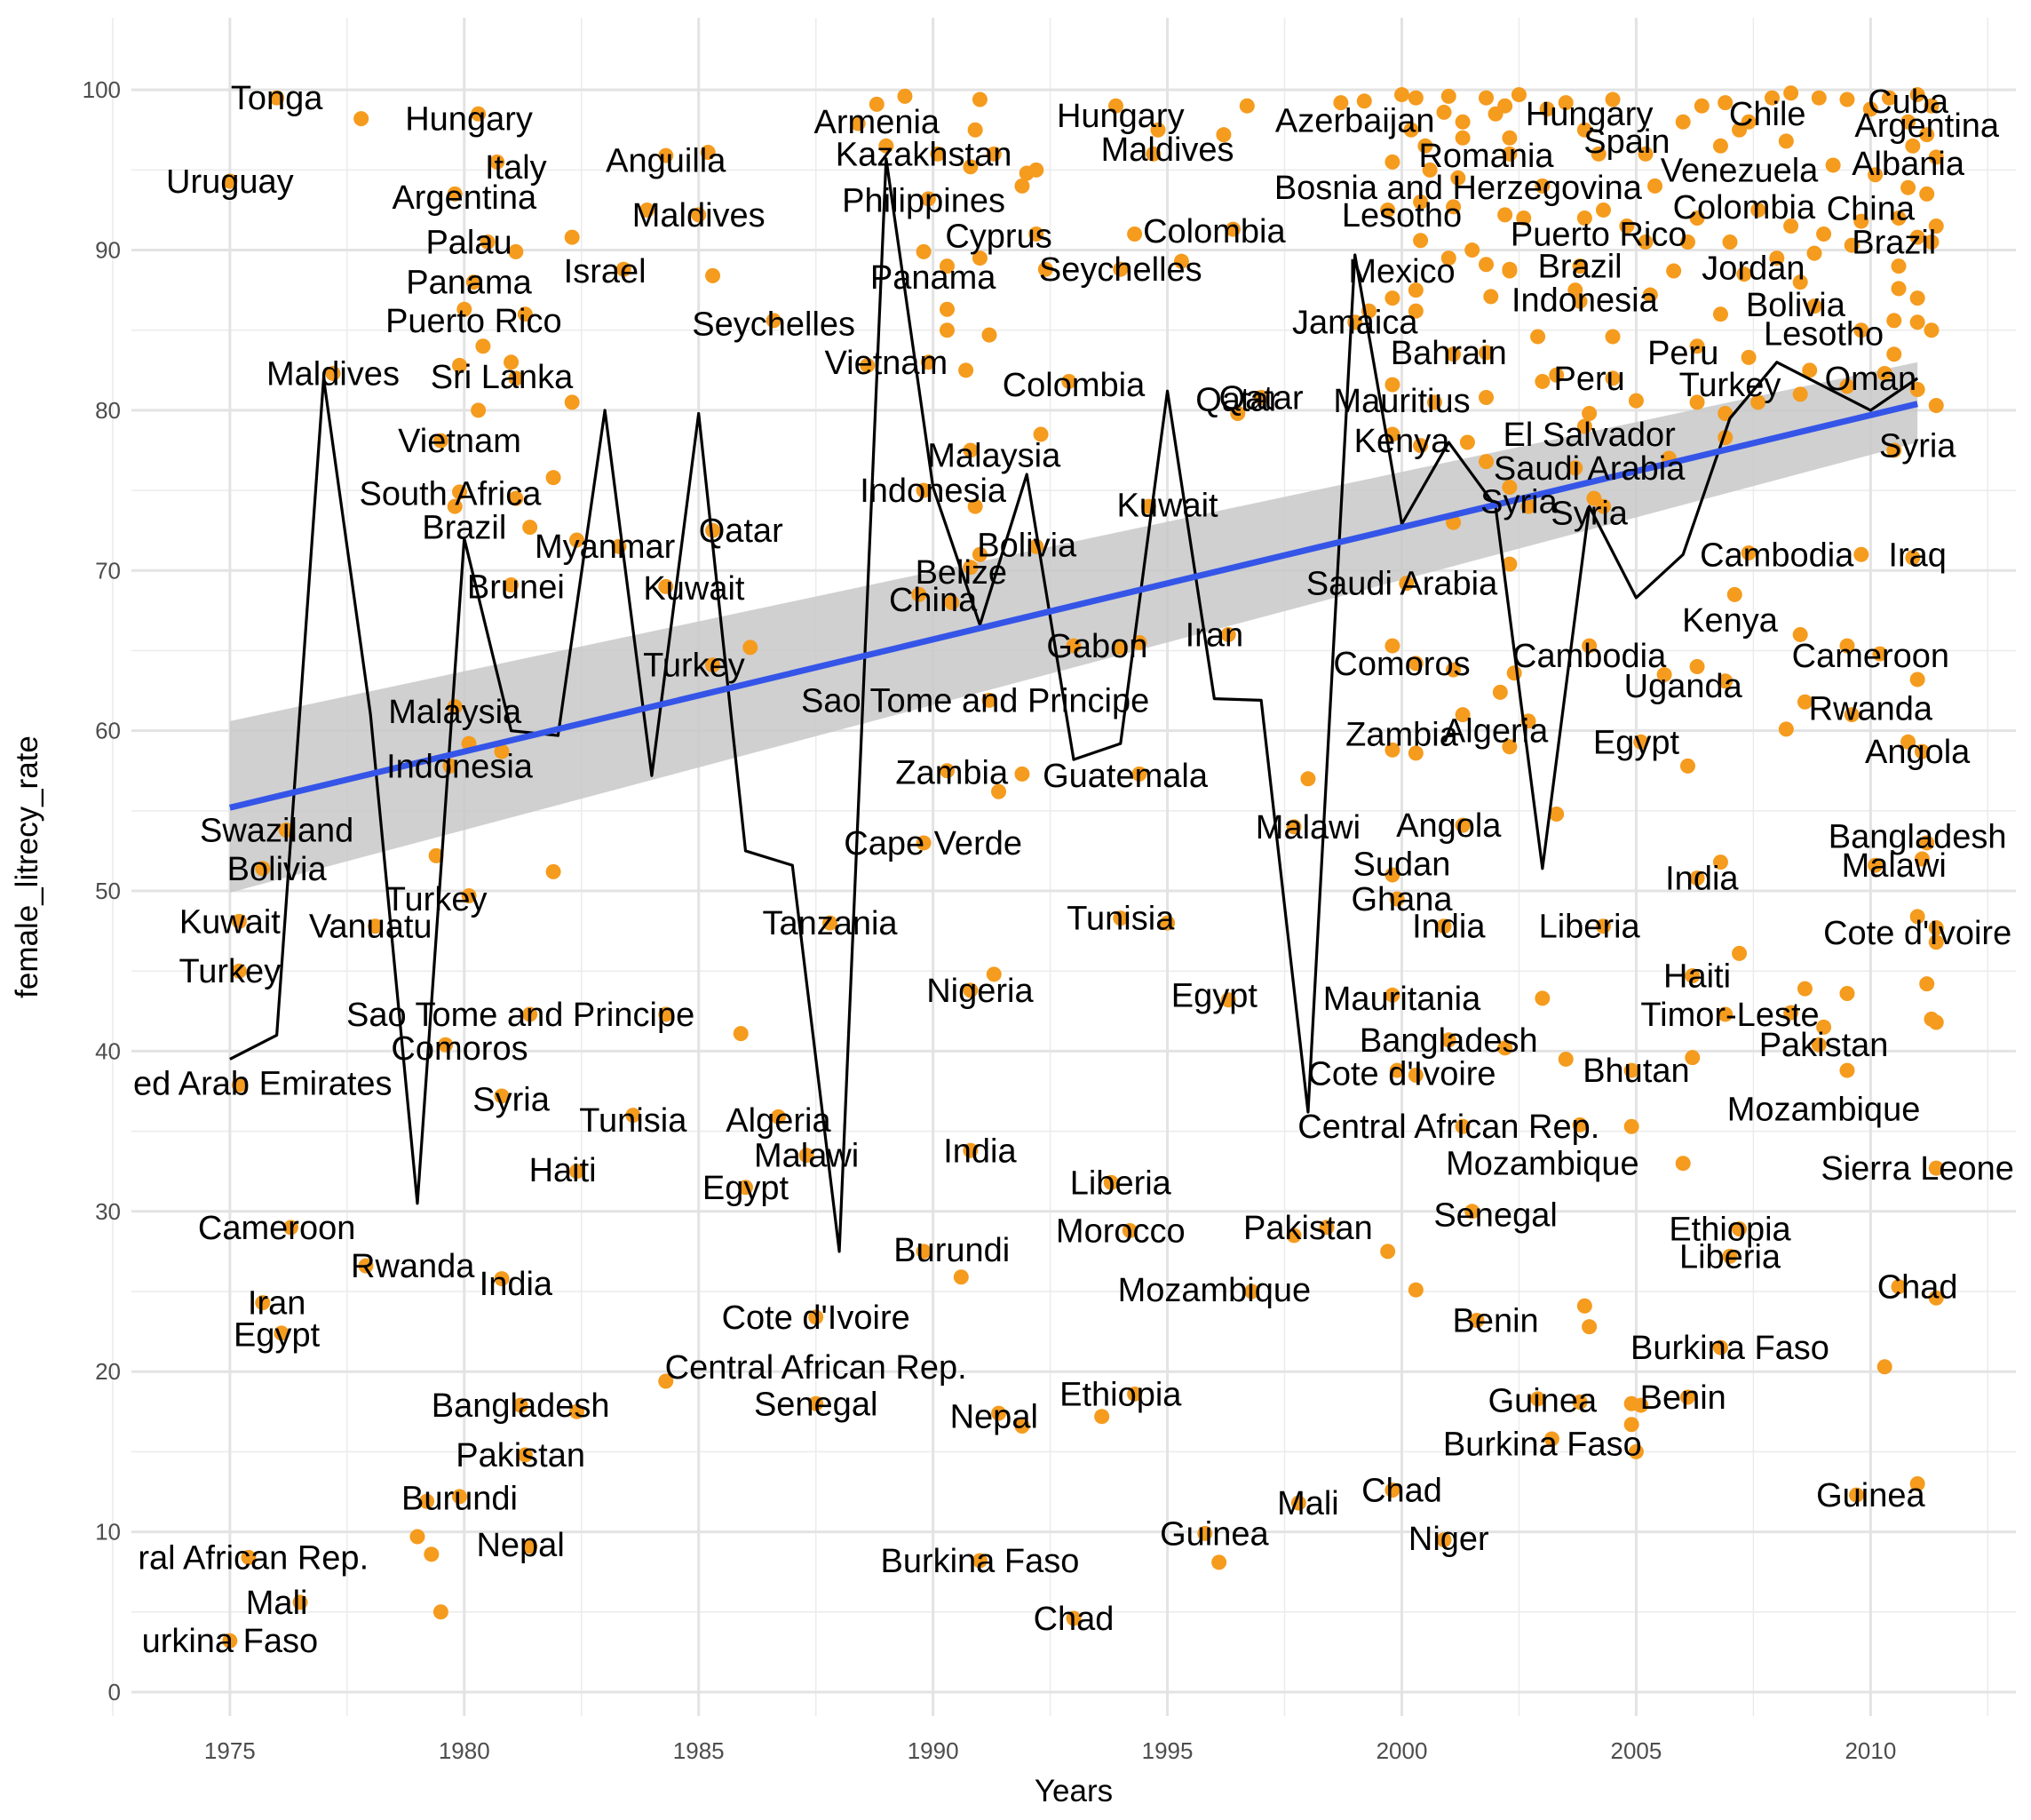 This screenshot has height=1820, width=2031. Describe the element at coordinates (459, 1499) in the screenshot. I see `country-label: Burundi` at that location.